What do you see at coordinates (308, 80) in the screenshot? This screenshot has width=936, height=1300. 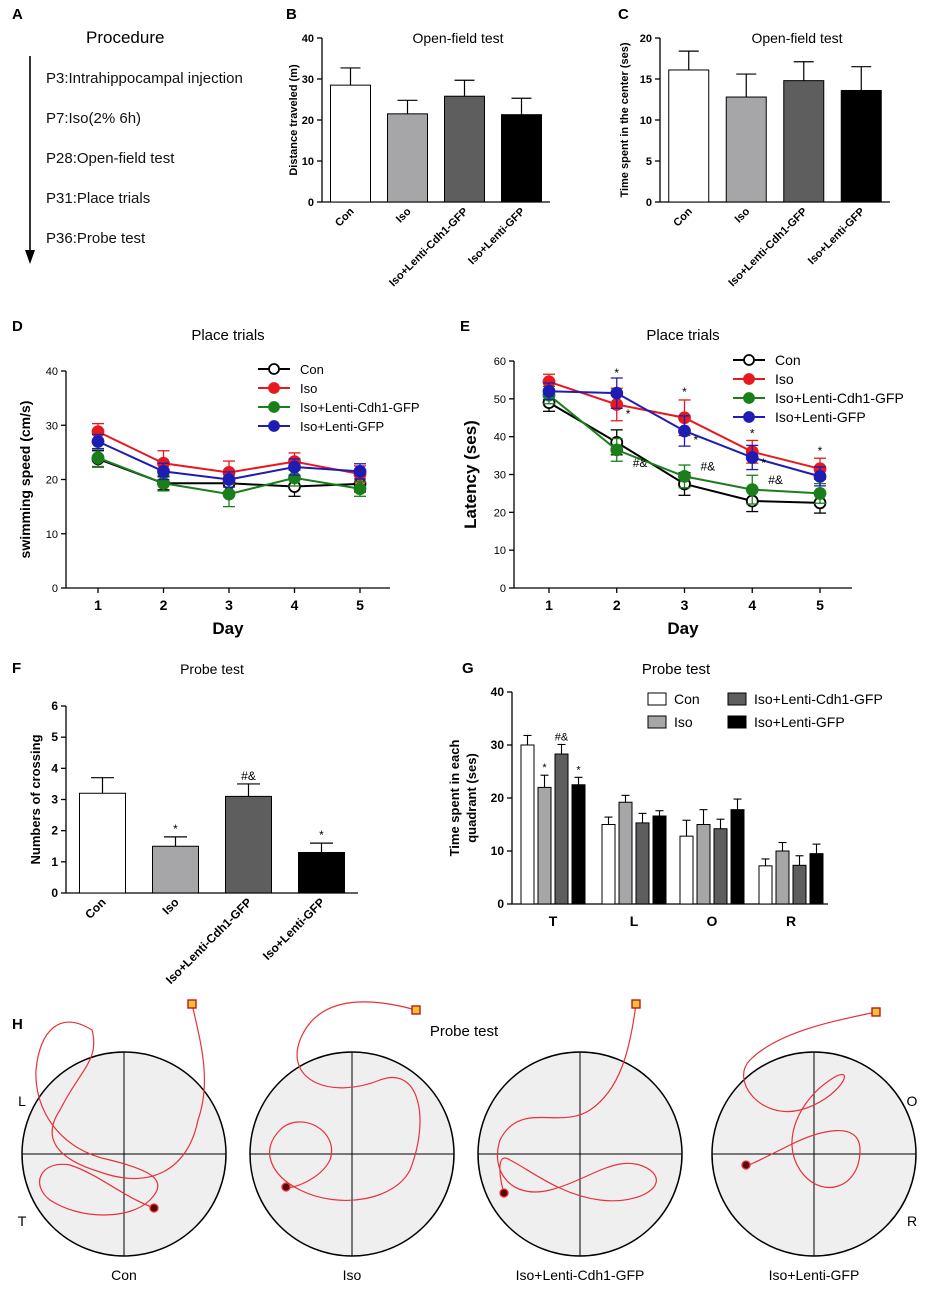 I see `B-y-tick-label: 30` at bounding box center [308, 80].